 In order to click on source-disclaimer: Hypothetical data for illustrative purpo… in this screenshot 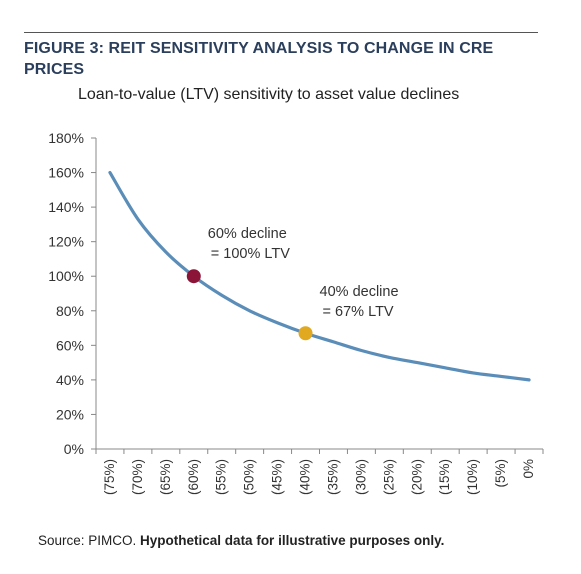, I will do `click(292, 540)`.